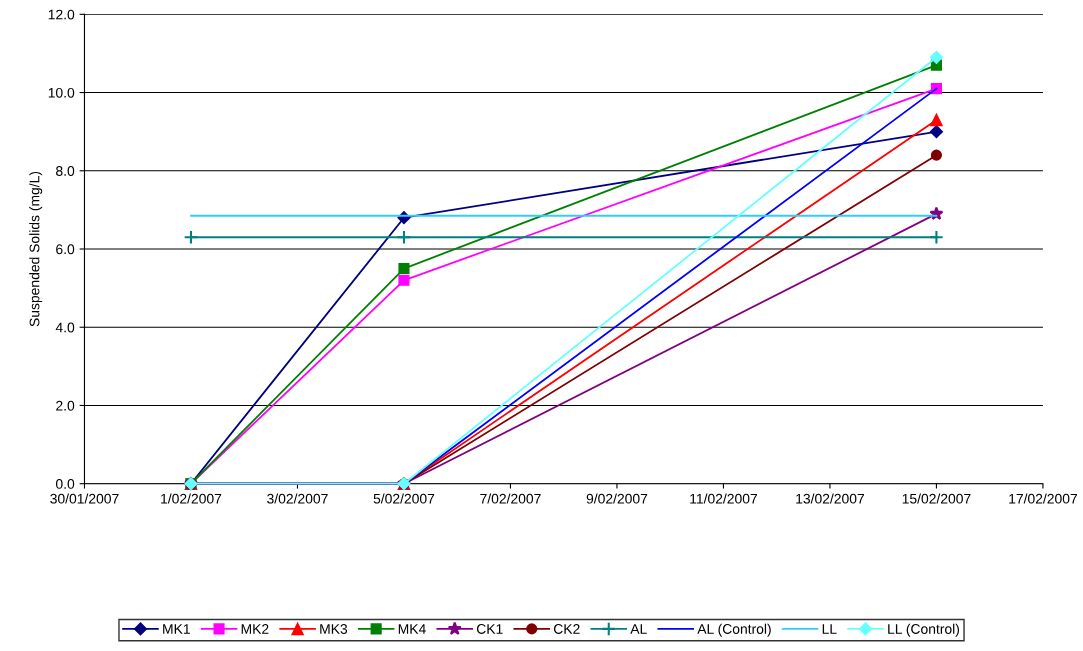  I want to click on y-tick-label: 10.0, so click(61, 92).